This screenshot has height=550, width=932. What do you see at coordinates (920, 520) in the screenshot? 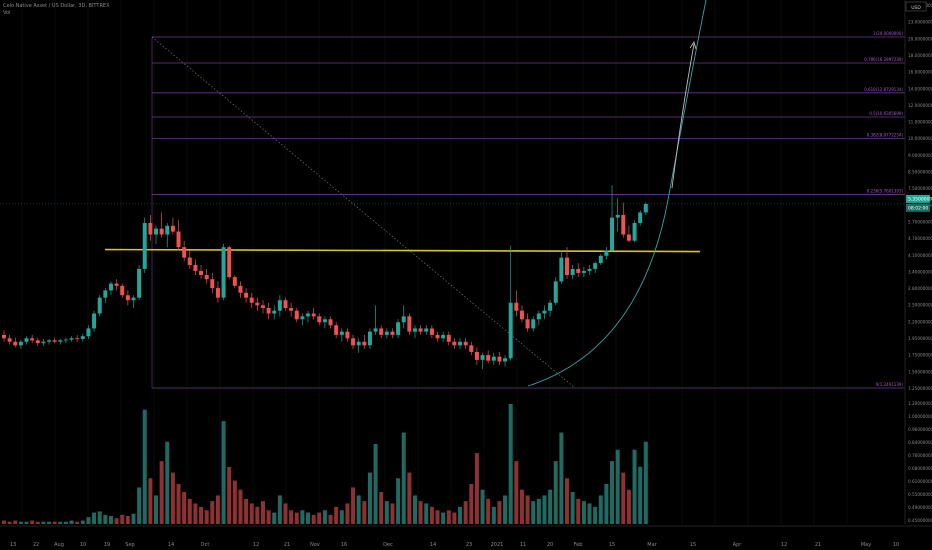
I see `volume-tick-label: 0.45000000` at bounding box center [920, 520].